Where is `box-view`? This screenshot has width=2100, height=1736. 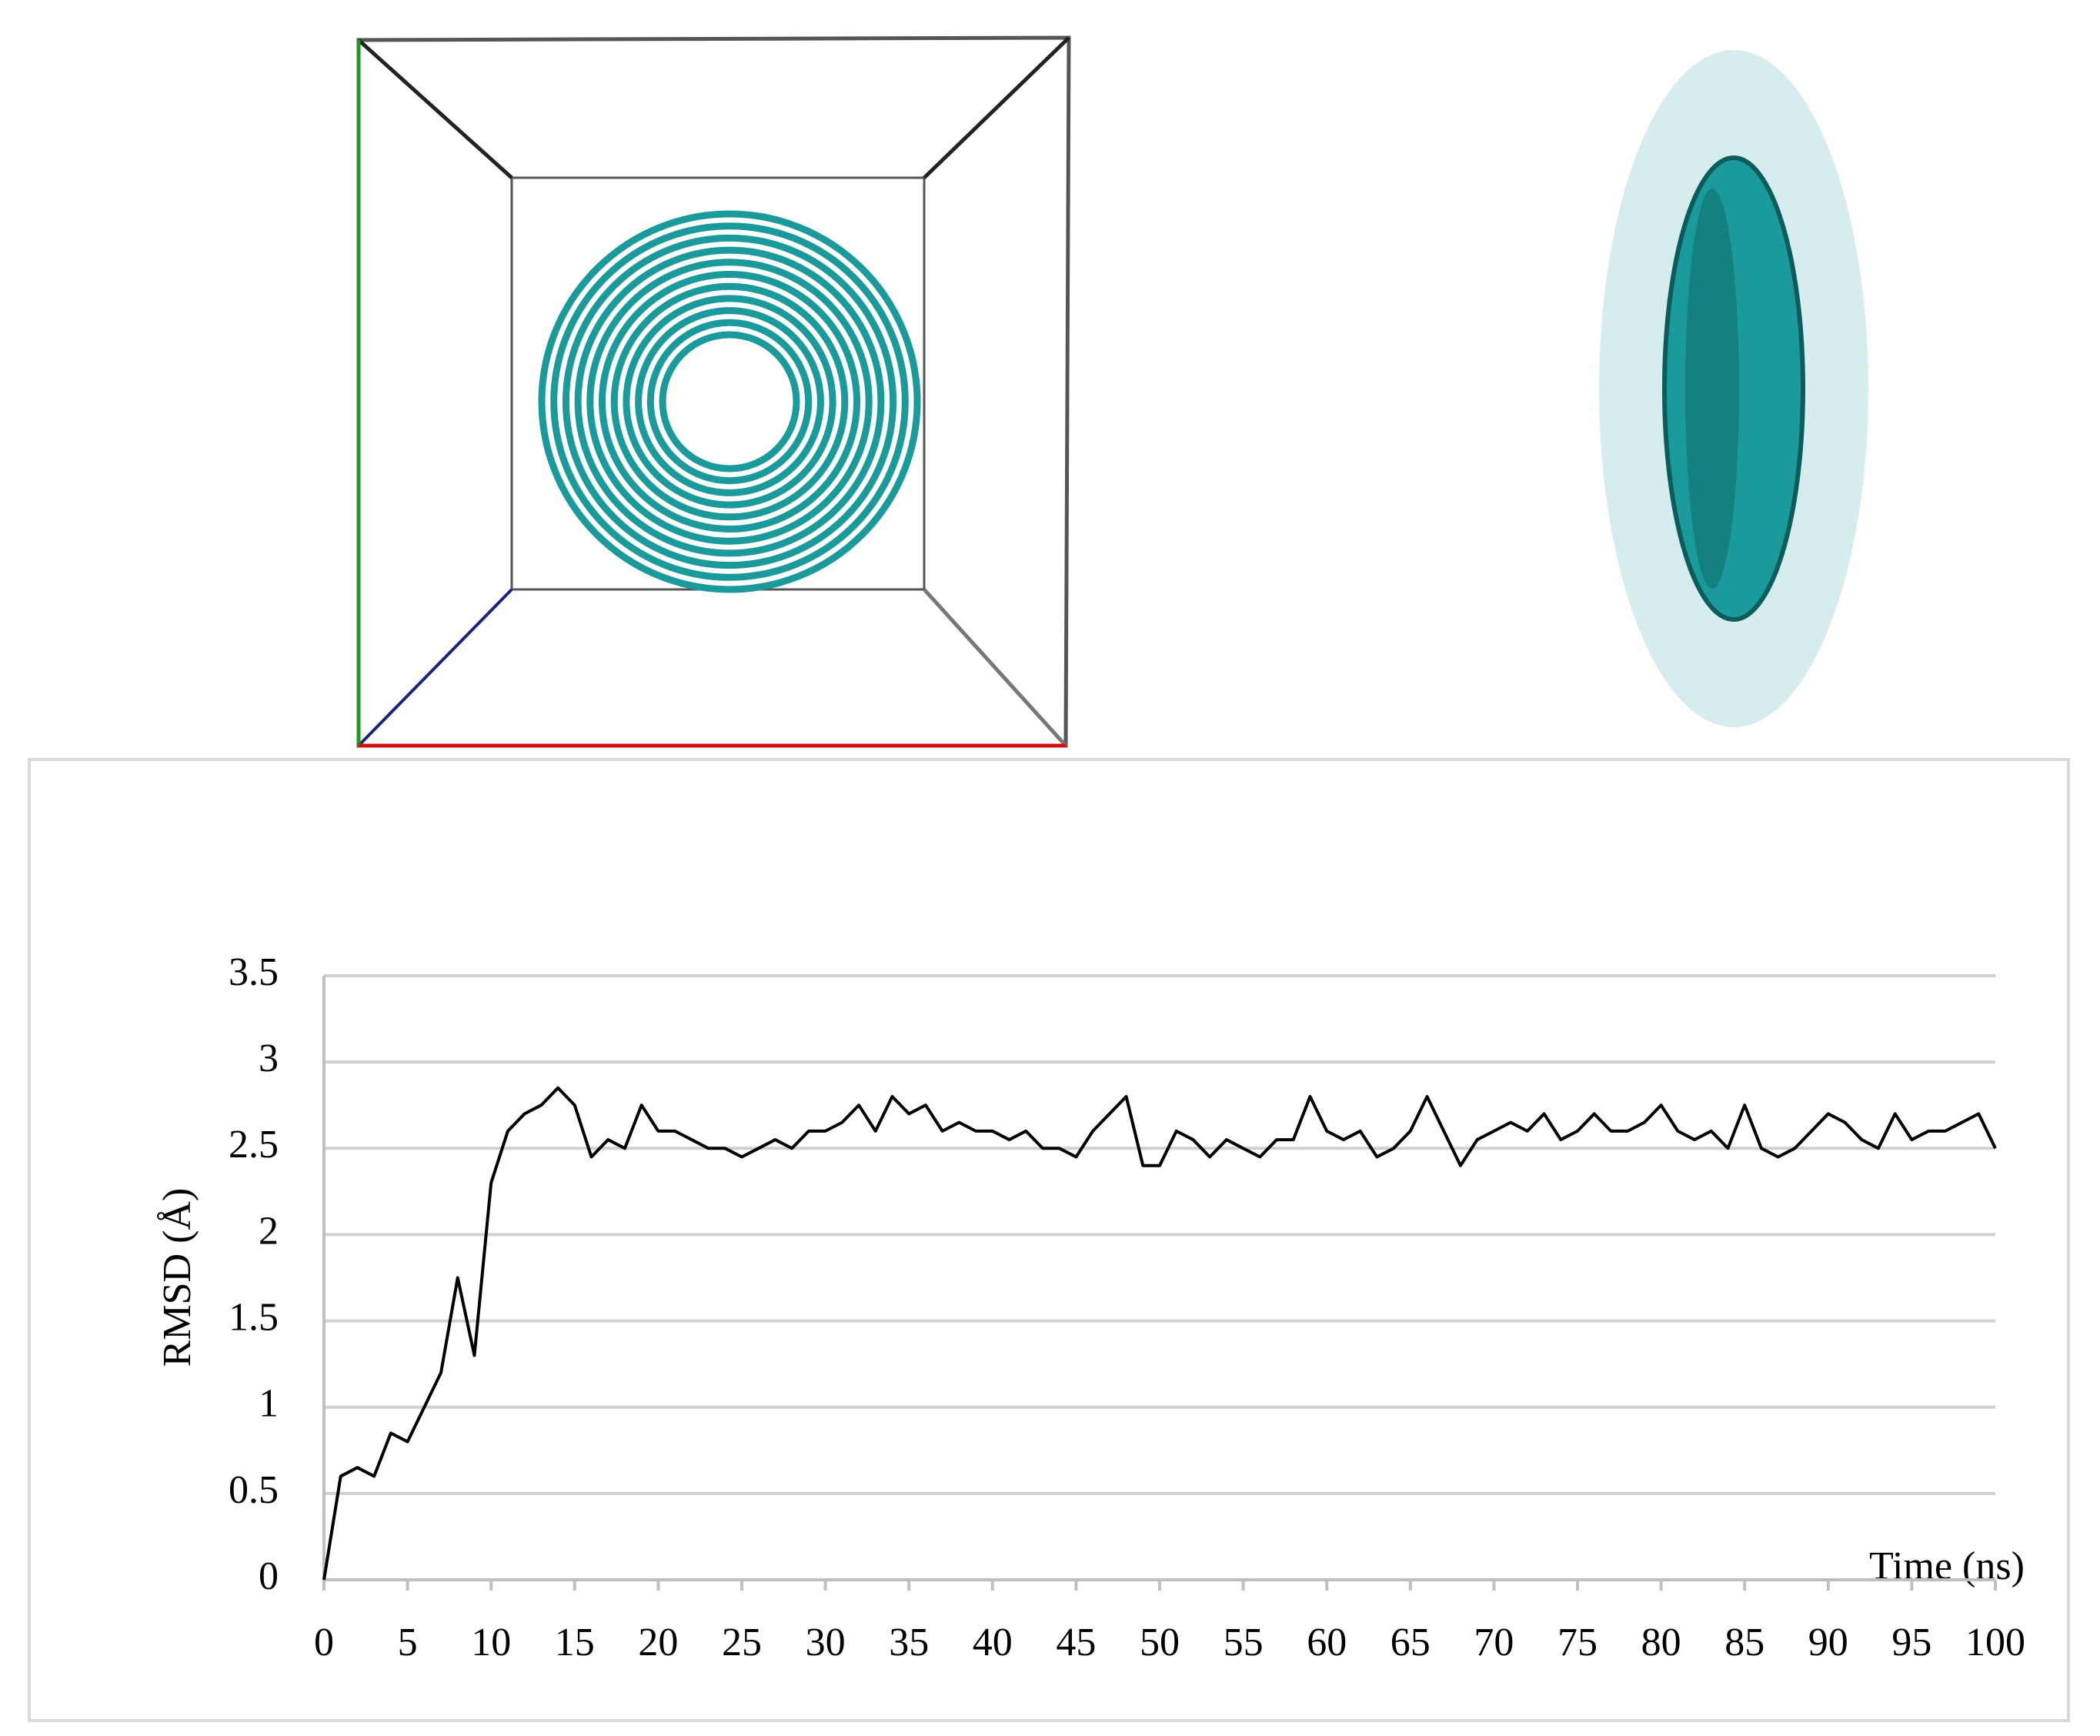 box-view is located at coordinates (713, 391).